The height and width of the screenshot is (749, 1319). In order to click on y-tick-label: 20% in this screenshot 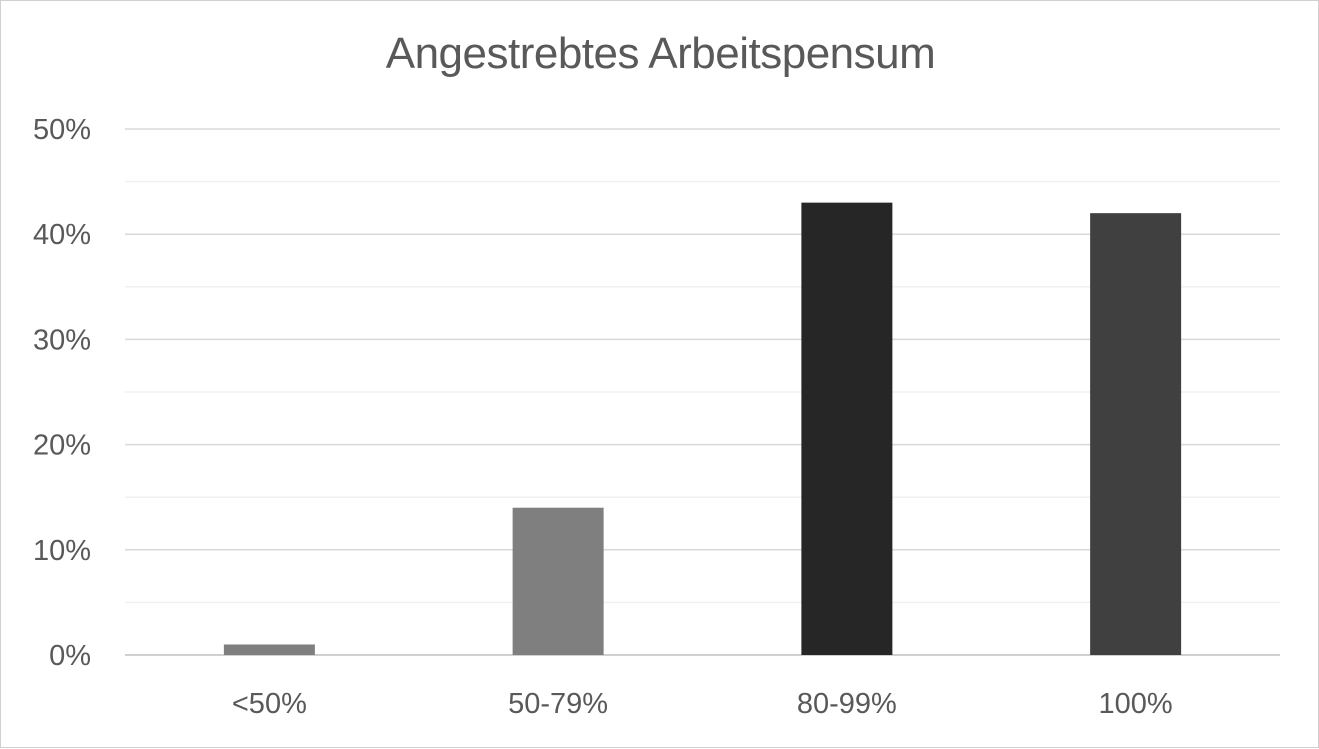, I will do `click(62, 446)`.